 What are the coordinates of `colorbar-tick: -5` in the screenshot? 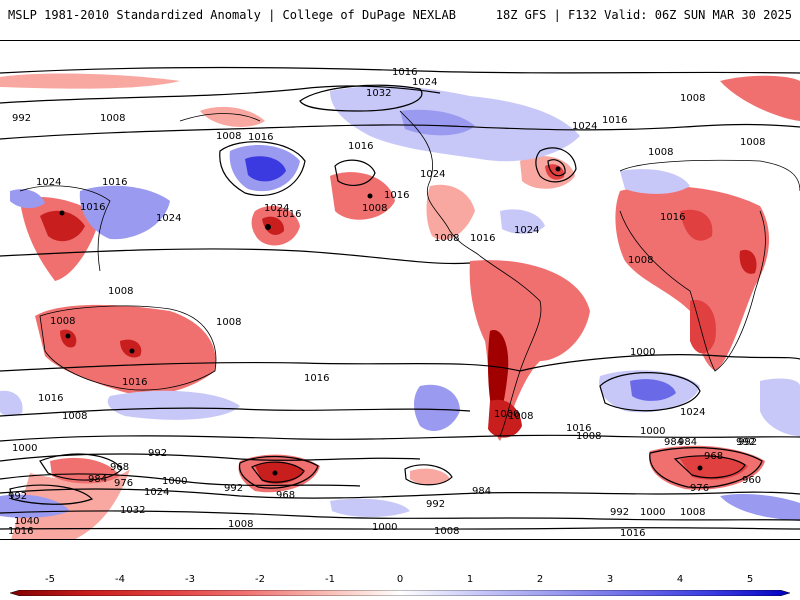 It's located at (50, 579).